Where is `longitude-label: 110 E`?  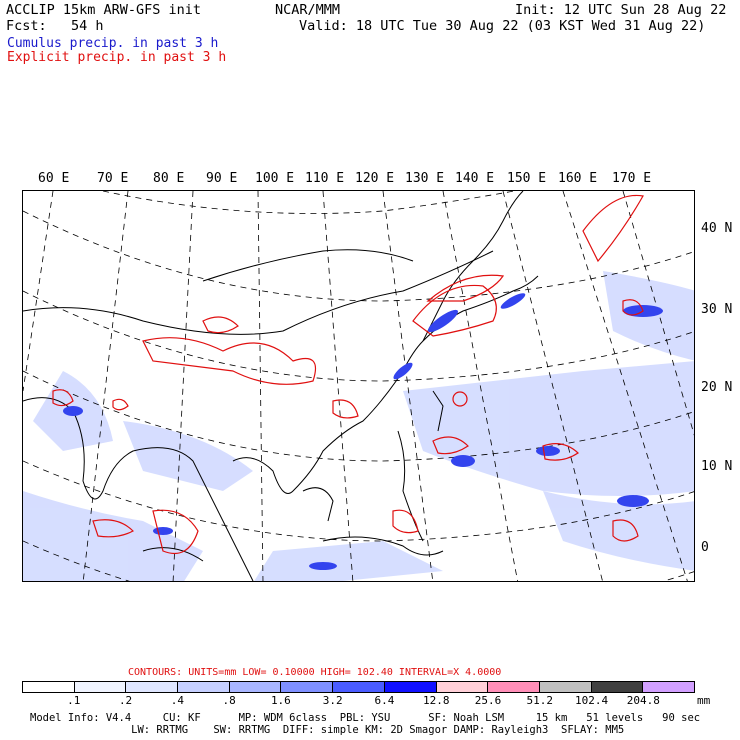 longitude-label: 110 E is located at coordinates (325, 178).